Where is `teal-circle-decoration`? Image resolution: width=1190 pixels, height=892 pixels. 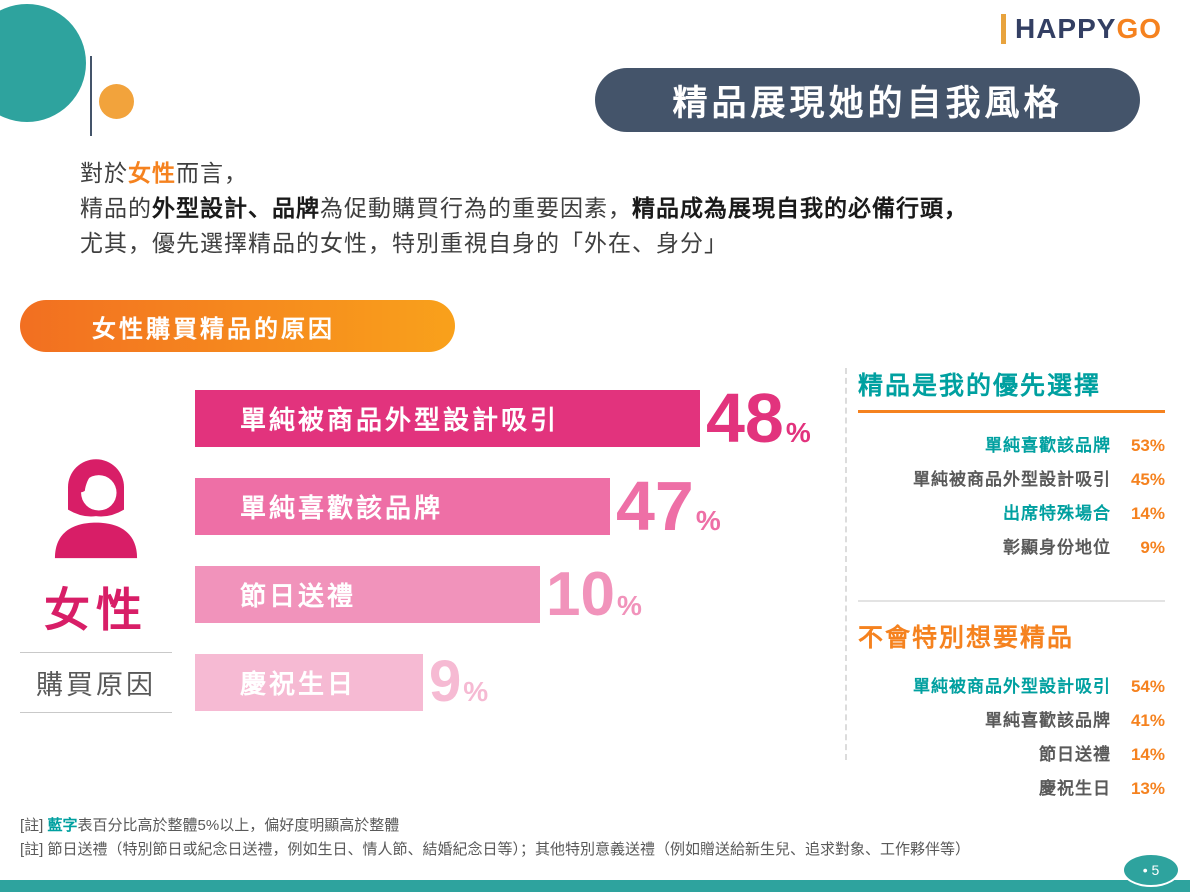
teal-circle-decoration is located at coordinates (43, 63).